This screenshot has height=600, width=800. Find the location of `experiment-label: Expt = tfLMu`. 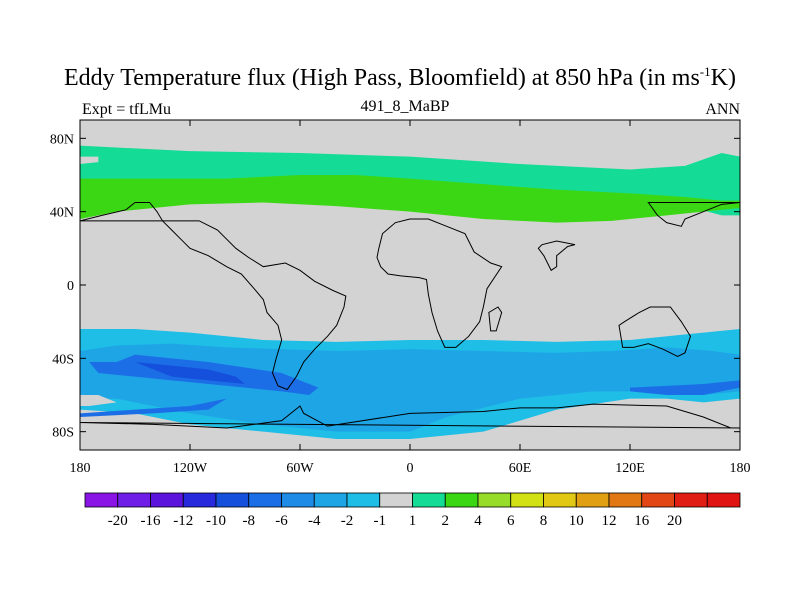

experiment-label: Expt = tfLMu is located at coordinates (127, 109).